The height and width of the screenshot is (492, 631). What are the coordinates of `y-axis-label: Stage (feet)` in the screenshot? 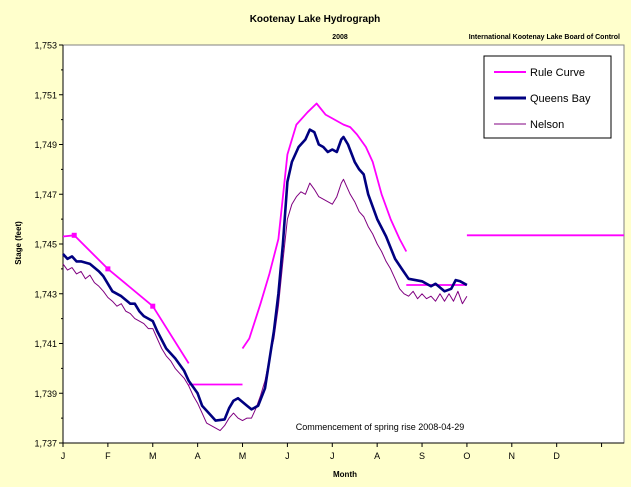 It's located at (18, 243).